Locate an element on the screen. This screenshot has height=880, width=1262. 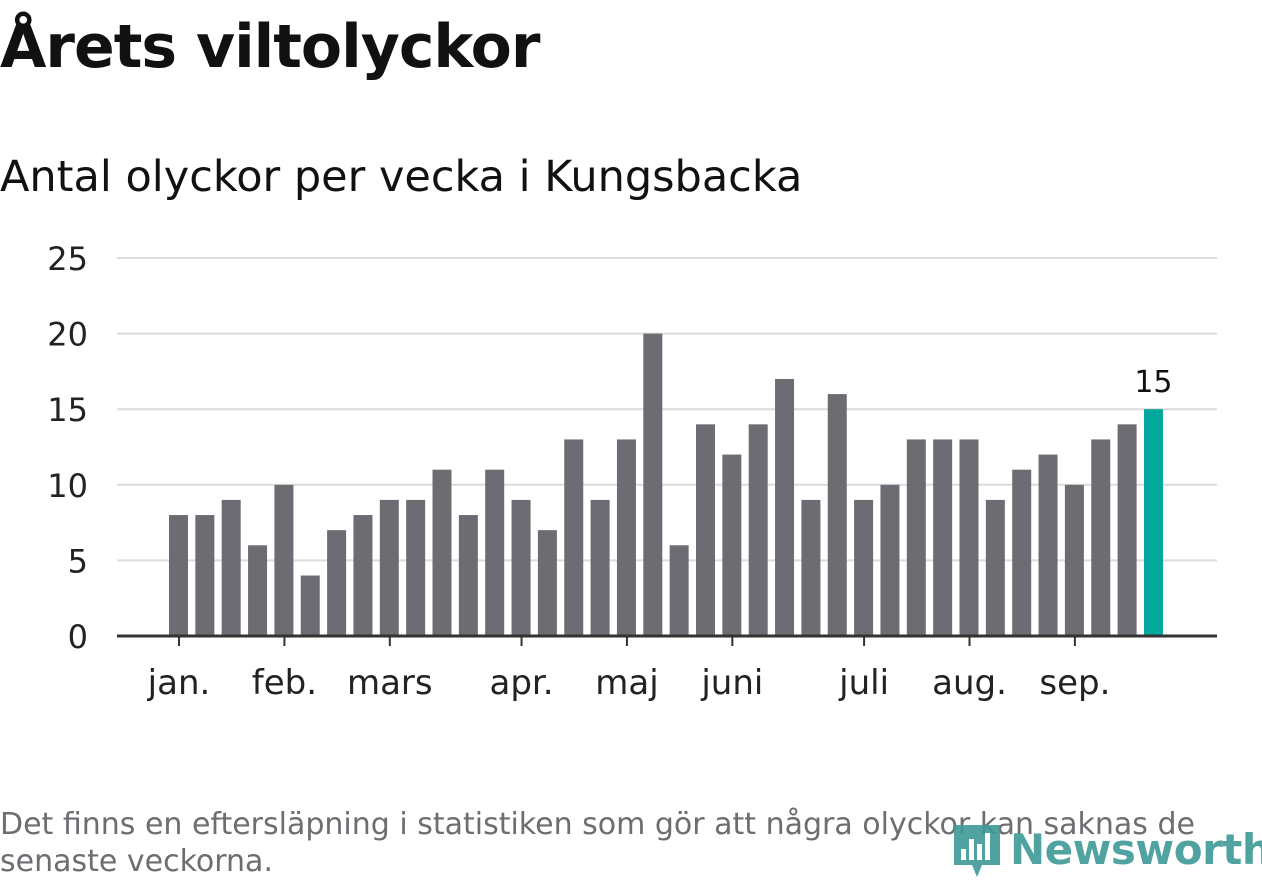
logo-text: Newsworthy is located at coordinates (1136, 849).